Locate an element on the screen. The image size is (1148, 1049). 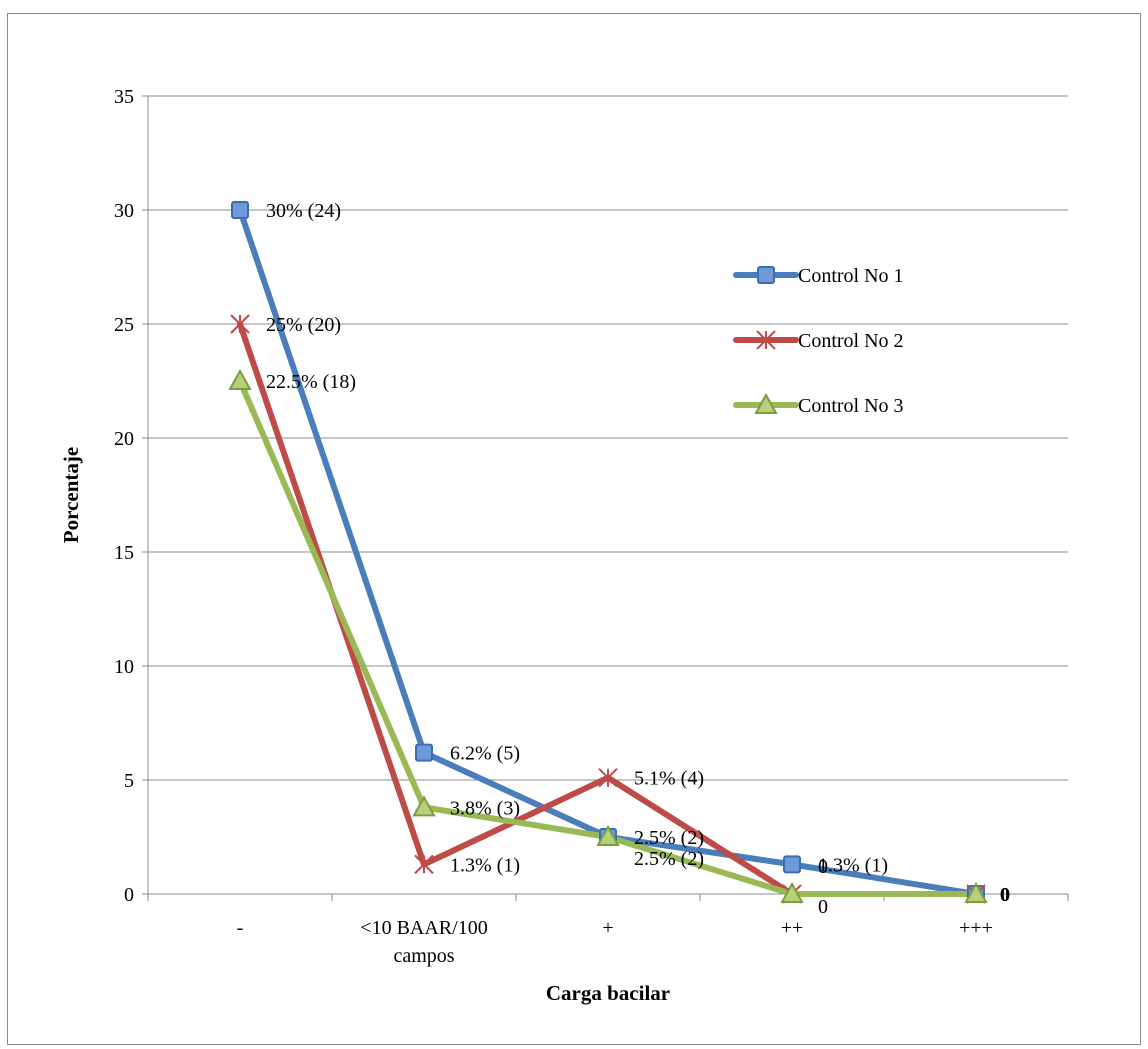
data-label: 30% (24) is located at coordinates (303, 211).